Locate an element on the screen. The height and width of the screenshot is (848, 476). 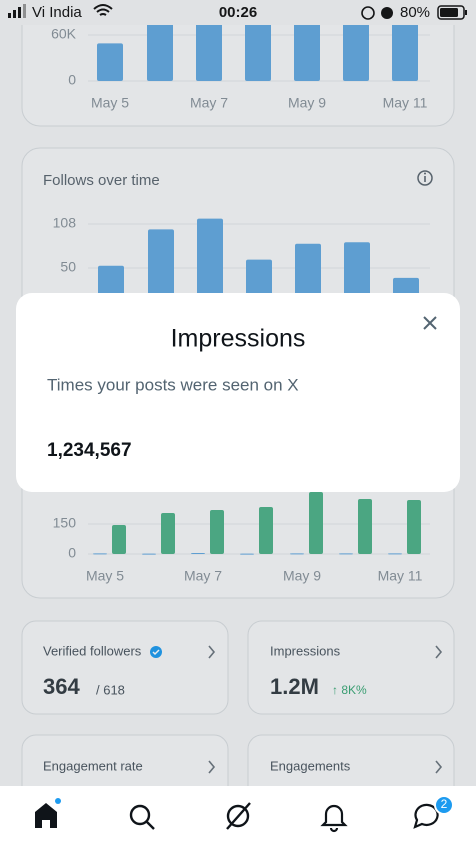
badge-count: 2 is located at coordinates (444, 804).